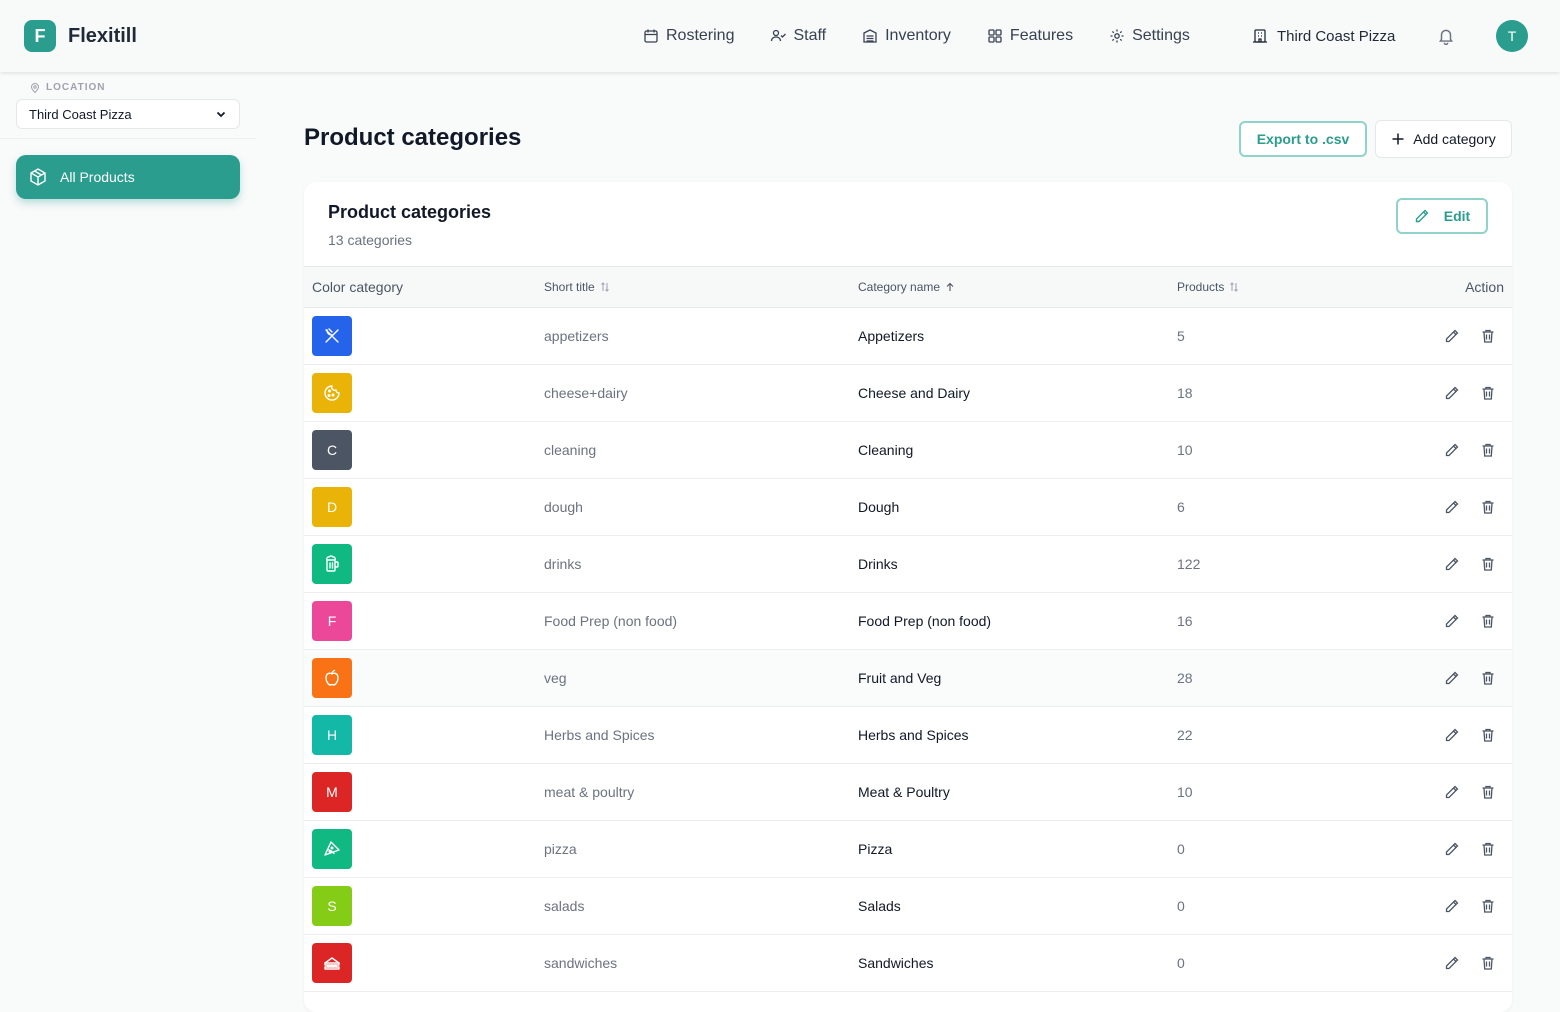 The height and width of the screenshot is (1012, 1560). I want to click on sidebar-item-all-products: All Products, so click(128, 177).